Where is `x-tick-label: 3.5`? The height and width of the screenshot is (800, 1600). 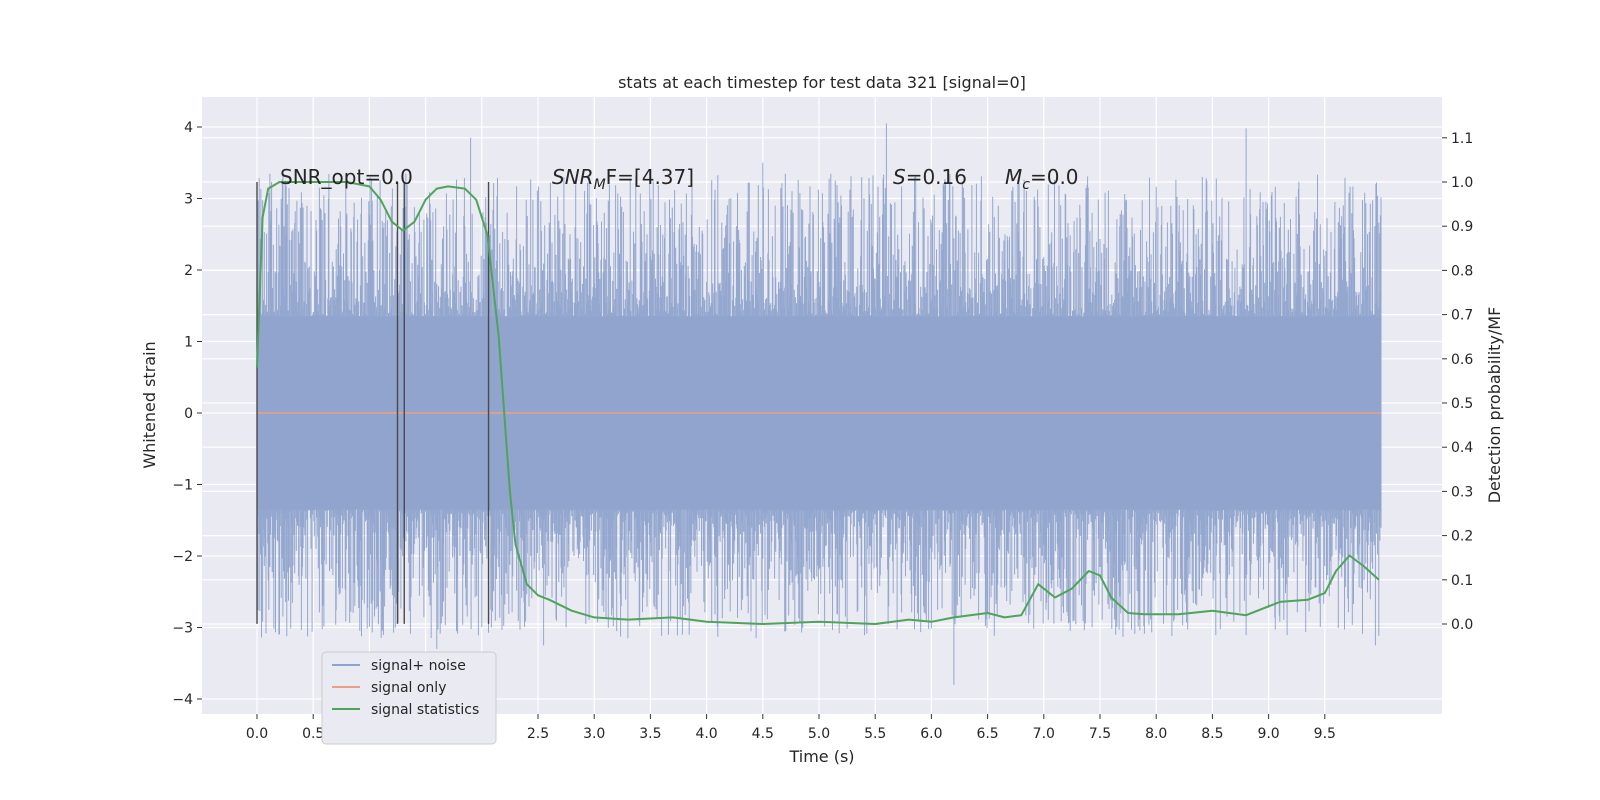
x-tick-label: 3.5 is located at coordinates (650, 734).